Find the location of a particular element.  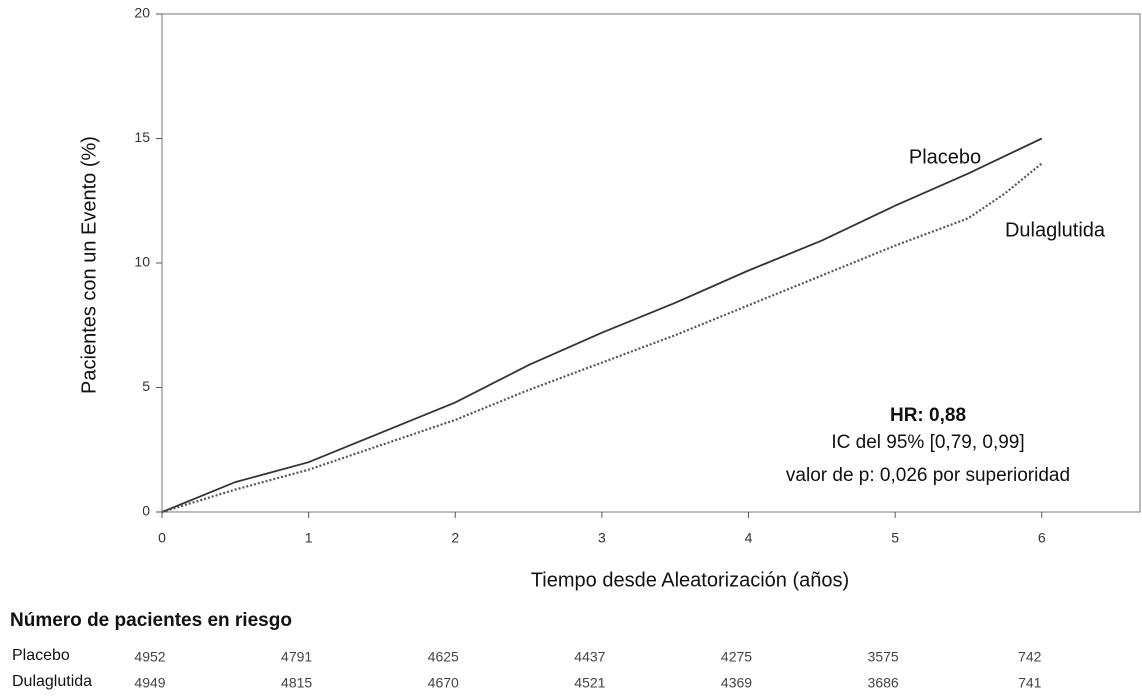

risk-value: 4625 is located at coordinates (443, 657).